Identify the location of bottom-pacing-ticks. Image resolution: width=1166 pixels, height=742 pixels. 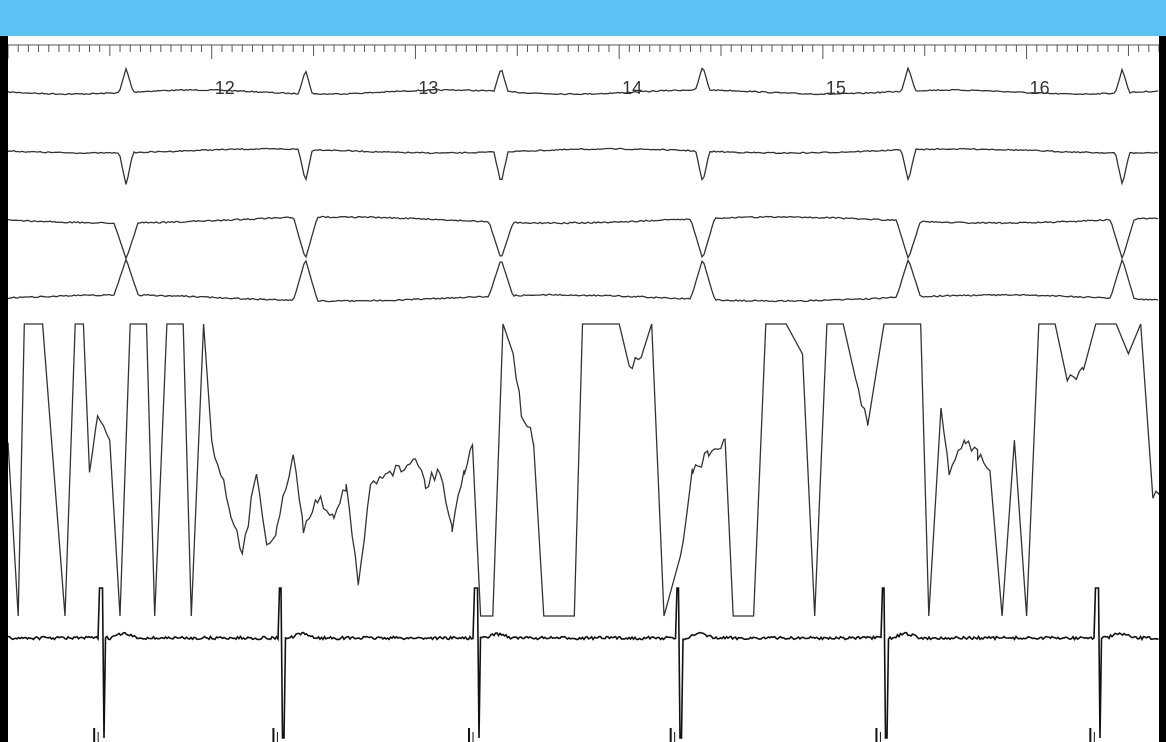
(594, 735).